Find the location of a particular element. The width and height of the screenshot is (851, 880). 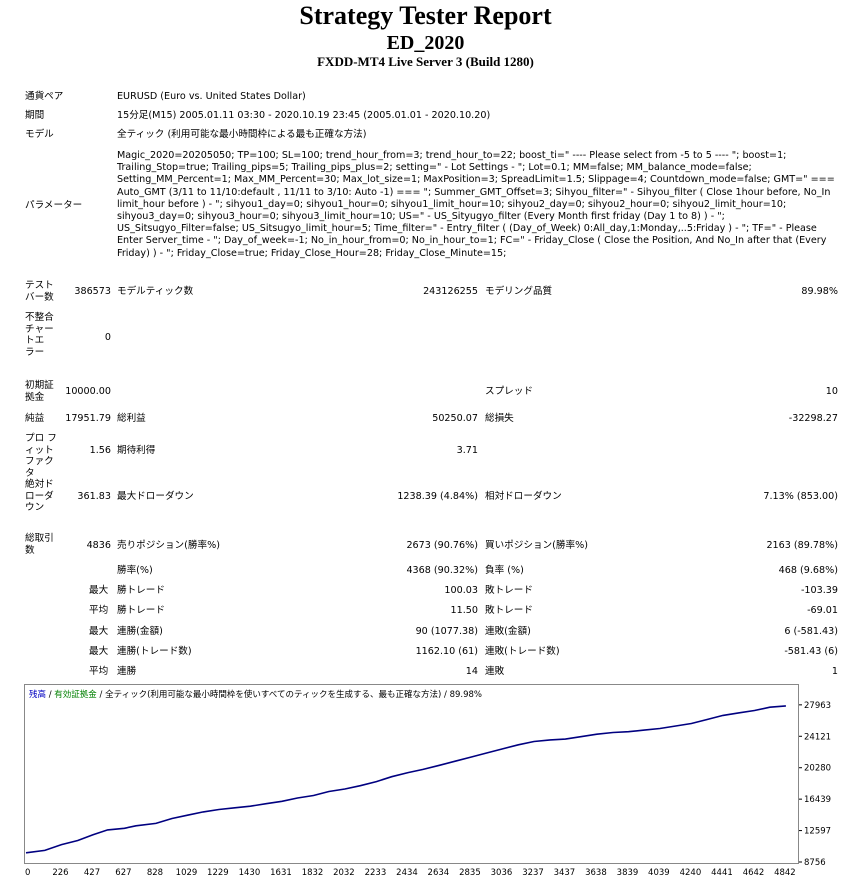

report-title: Strategy Tester Report is located at coordinates (425, 15).